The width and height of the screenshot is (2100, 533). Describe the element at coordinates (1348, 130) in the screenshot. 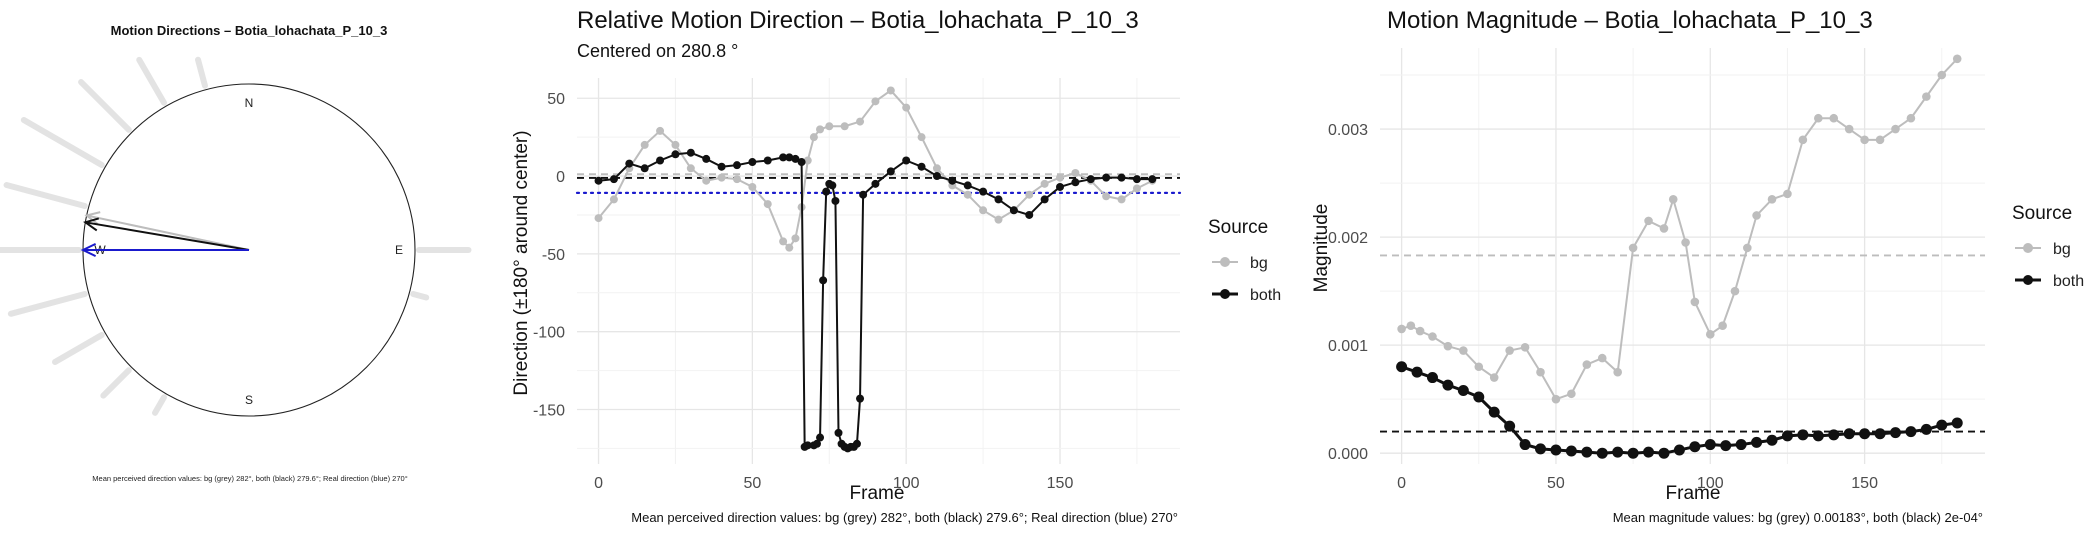

I see `y-tick-label: 0.003` at that location.